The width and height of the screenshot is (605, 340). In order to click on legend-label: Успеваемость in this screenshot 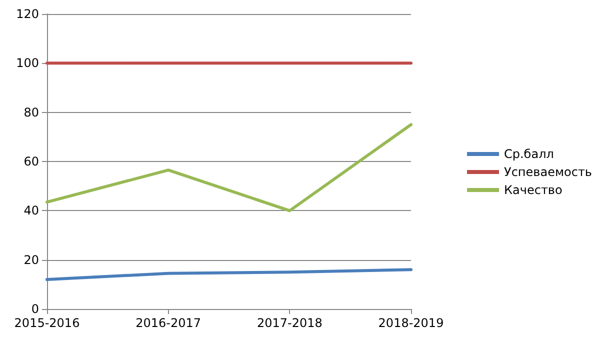, I will do `click(548, 172)`.